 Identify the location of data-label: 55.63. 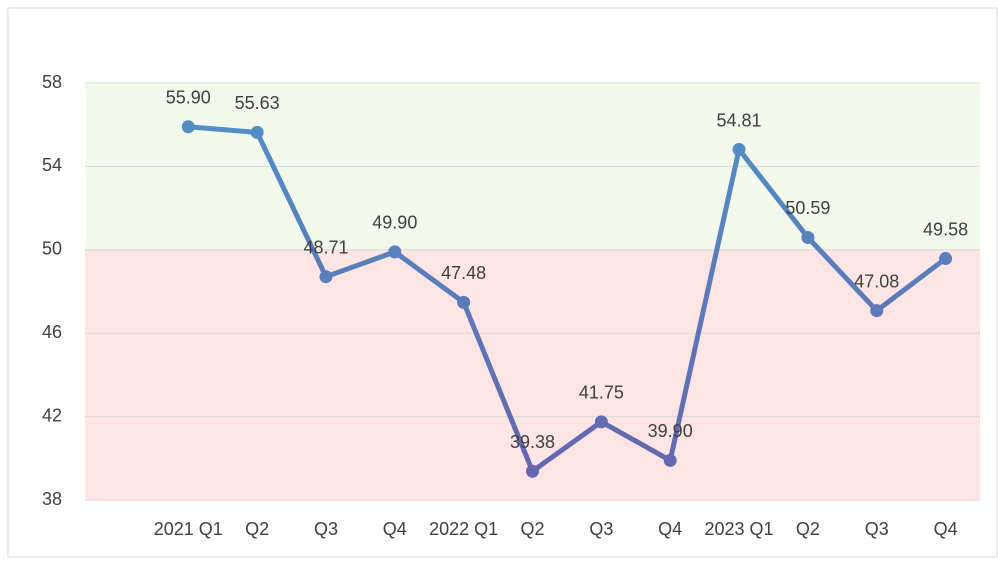
(257, 103).